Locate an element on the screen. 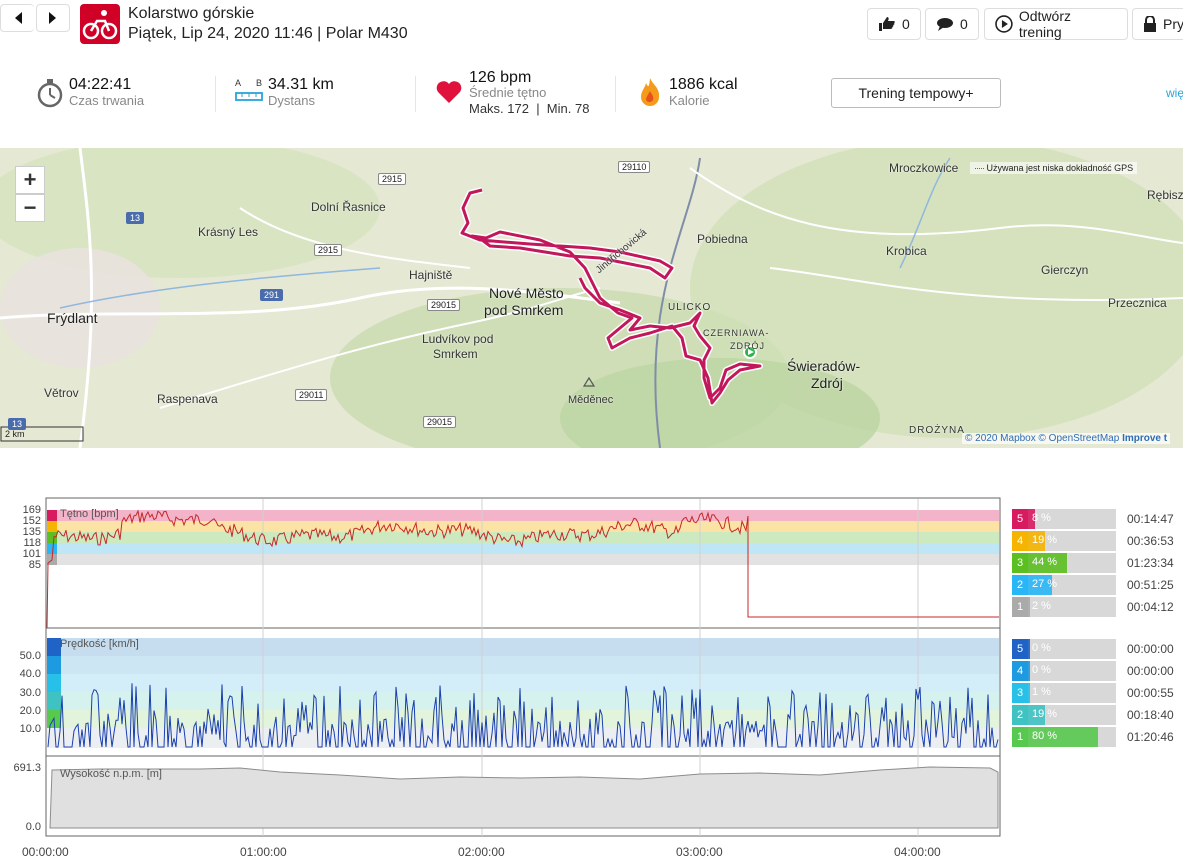 This screenshot has width=1183, height=865. zone-time: 00:36:53 is located at coordinates (1150, 541).